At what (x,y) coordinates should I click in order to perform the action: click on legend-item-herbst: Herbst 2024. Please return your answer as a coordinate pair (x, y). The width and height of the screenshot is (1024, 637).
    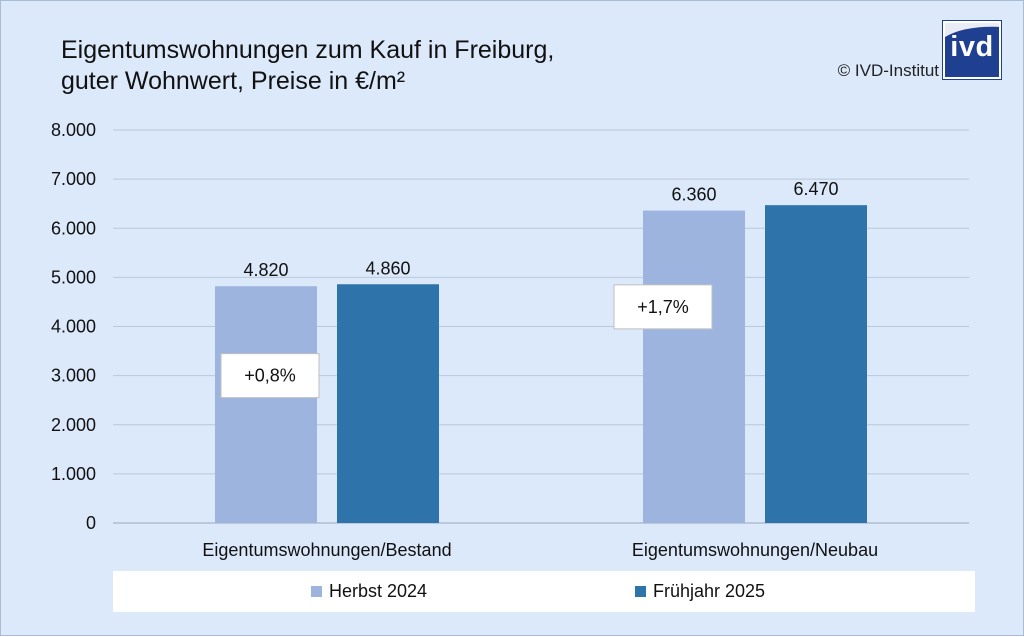
    Looking at the image, I should click on (369, 591).